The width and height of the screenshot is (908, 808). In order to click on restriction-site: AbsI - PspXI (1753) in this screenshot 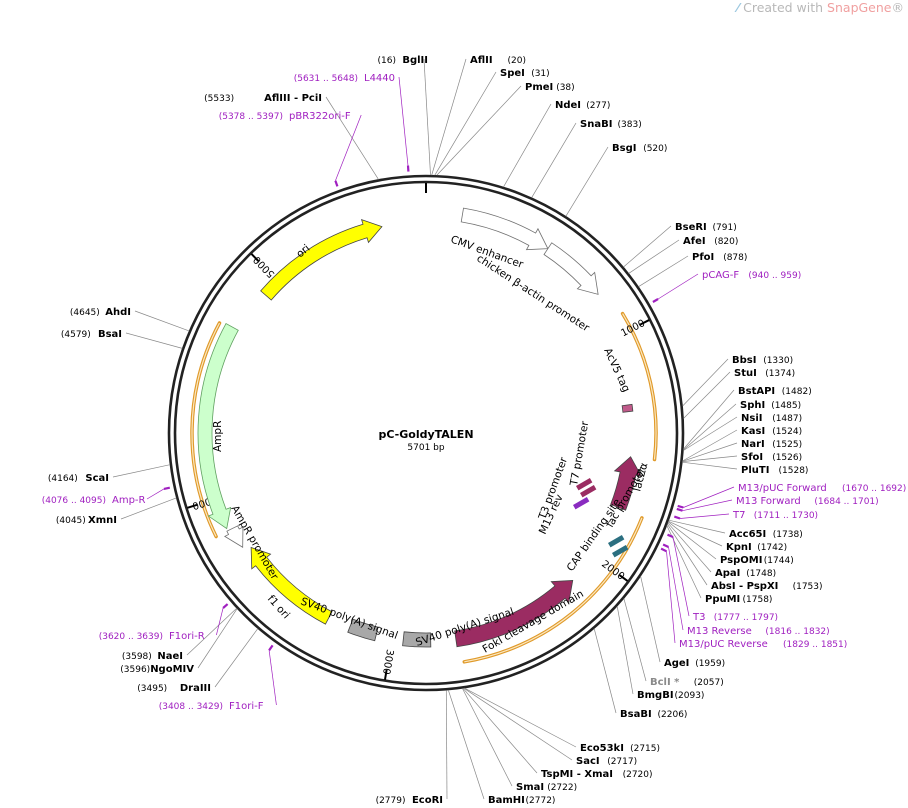, I will do `click(767, 586)`.